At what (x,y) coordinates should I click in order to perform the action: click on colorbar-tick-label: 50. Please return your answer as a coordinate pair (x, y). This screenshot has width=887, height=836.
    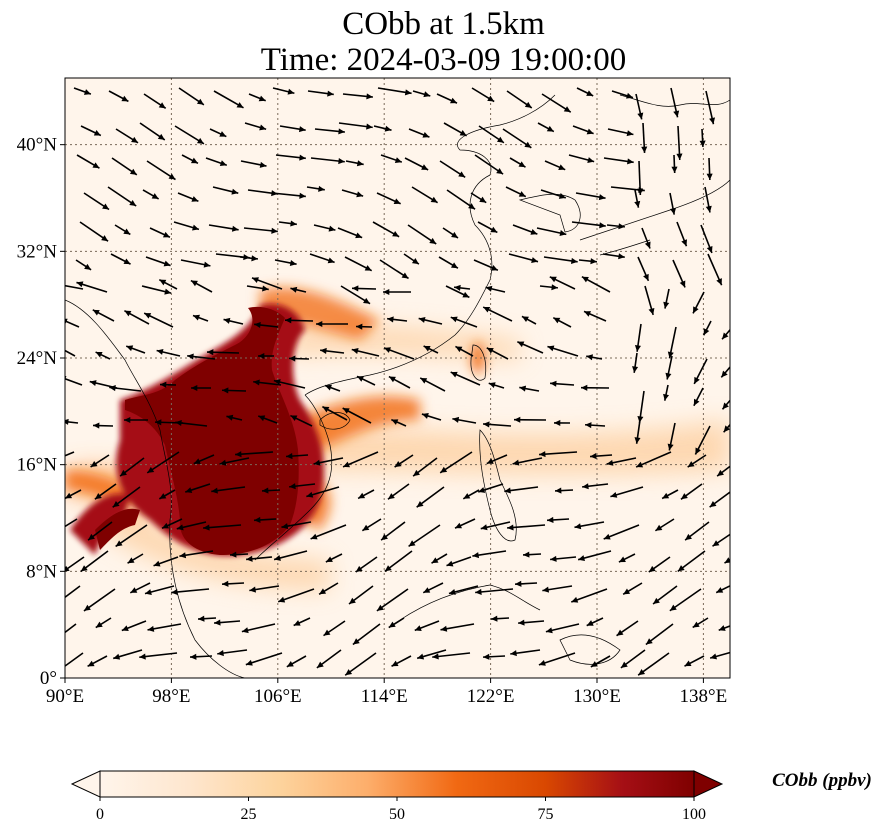
    Looking at the image, I should click on (397, 814).